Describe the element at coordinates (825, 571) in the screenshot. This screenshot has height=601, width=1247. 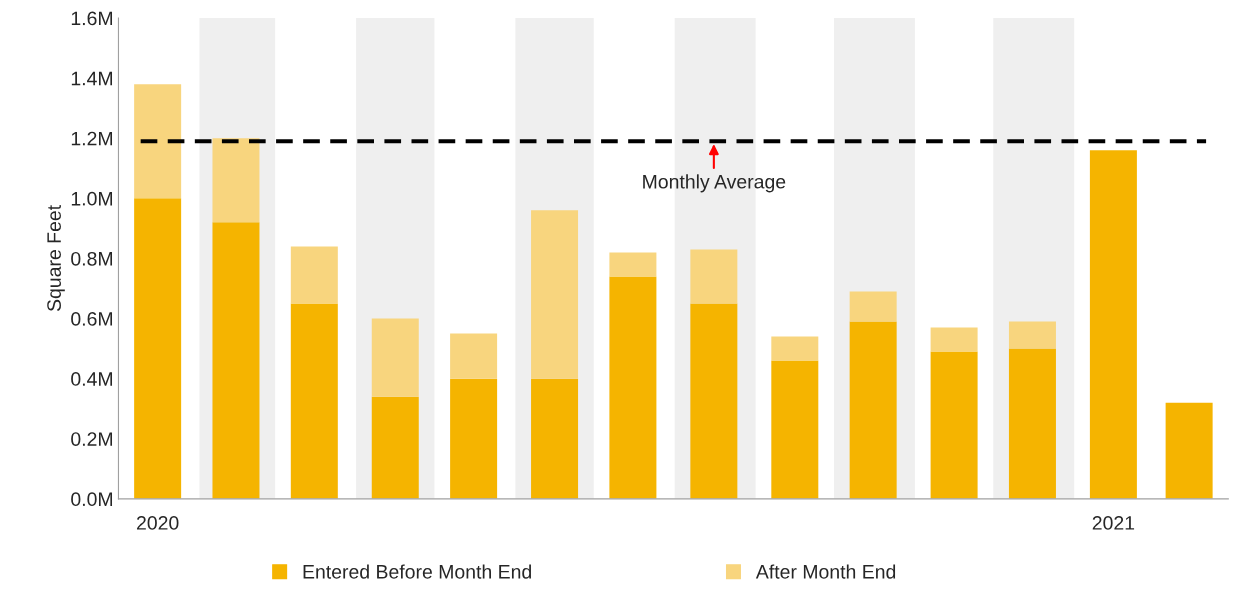
I see `legend-label: After Month End` at that location.